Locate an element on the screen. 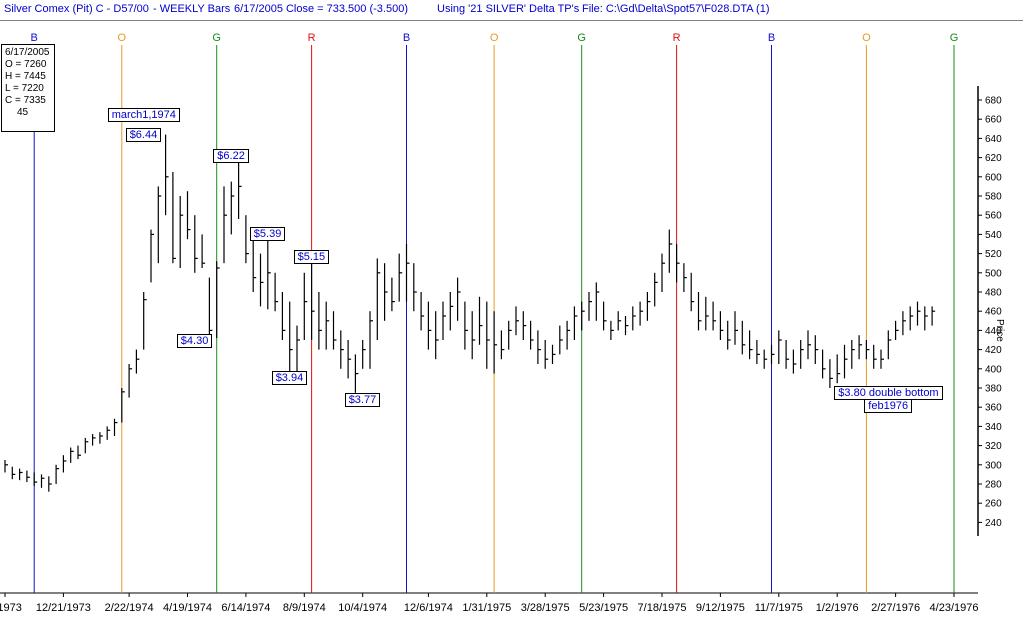  x-tick-label: 12/21/1973 is located at coordinates (63, 608).